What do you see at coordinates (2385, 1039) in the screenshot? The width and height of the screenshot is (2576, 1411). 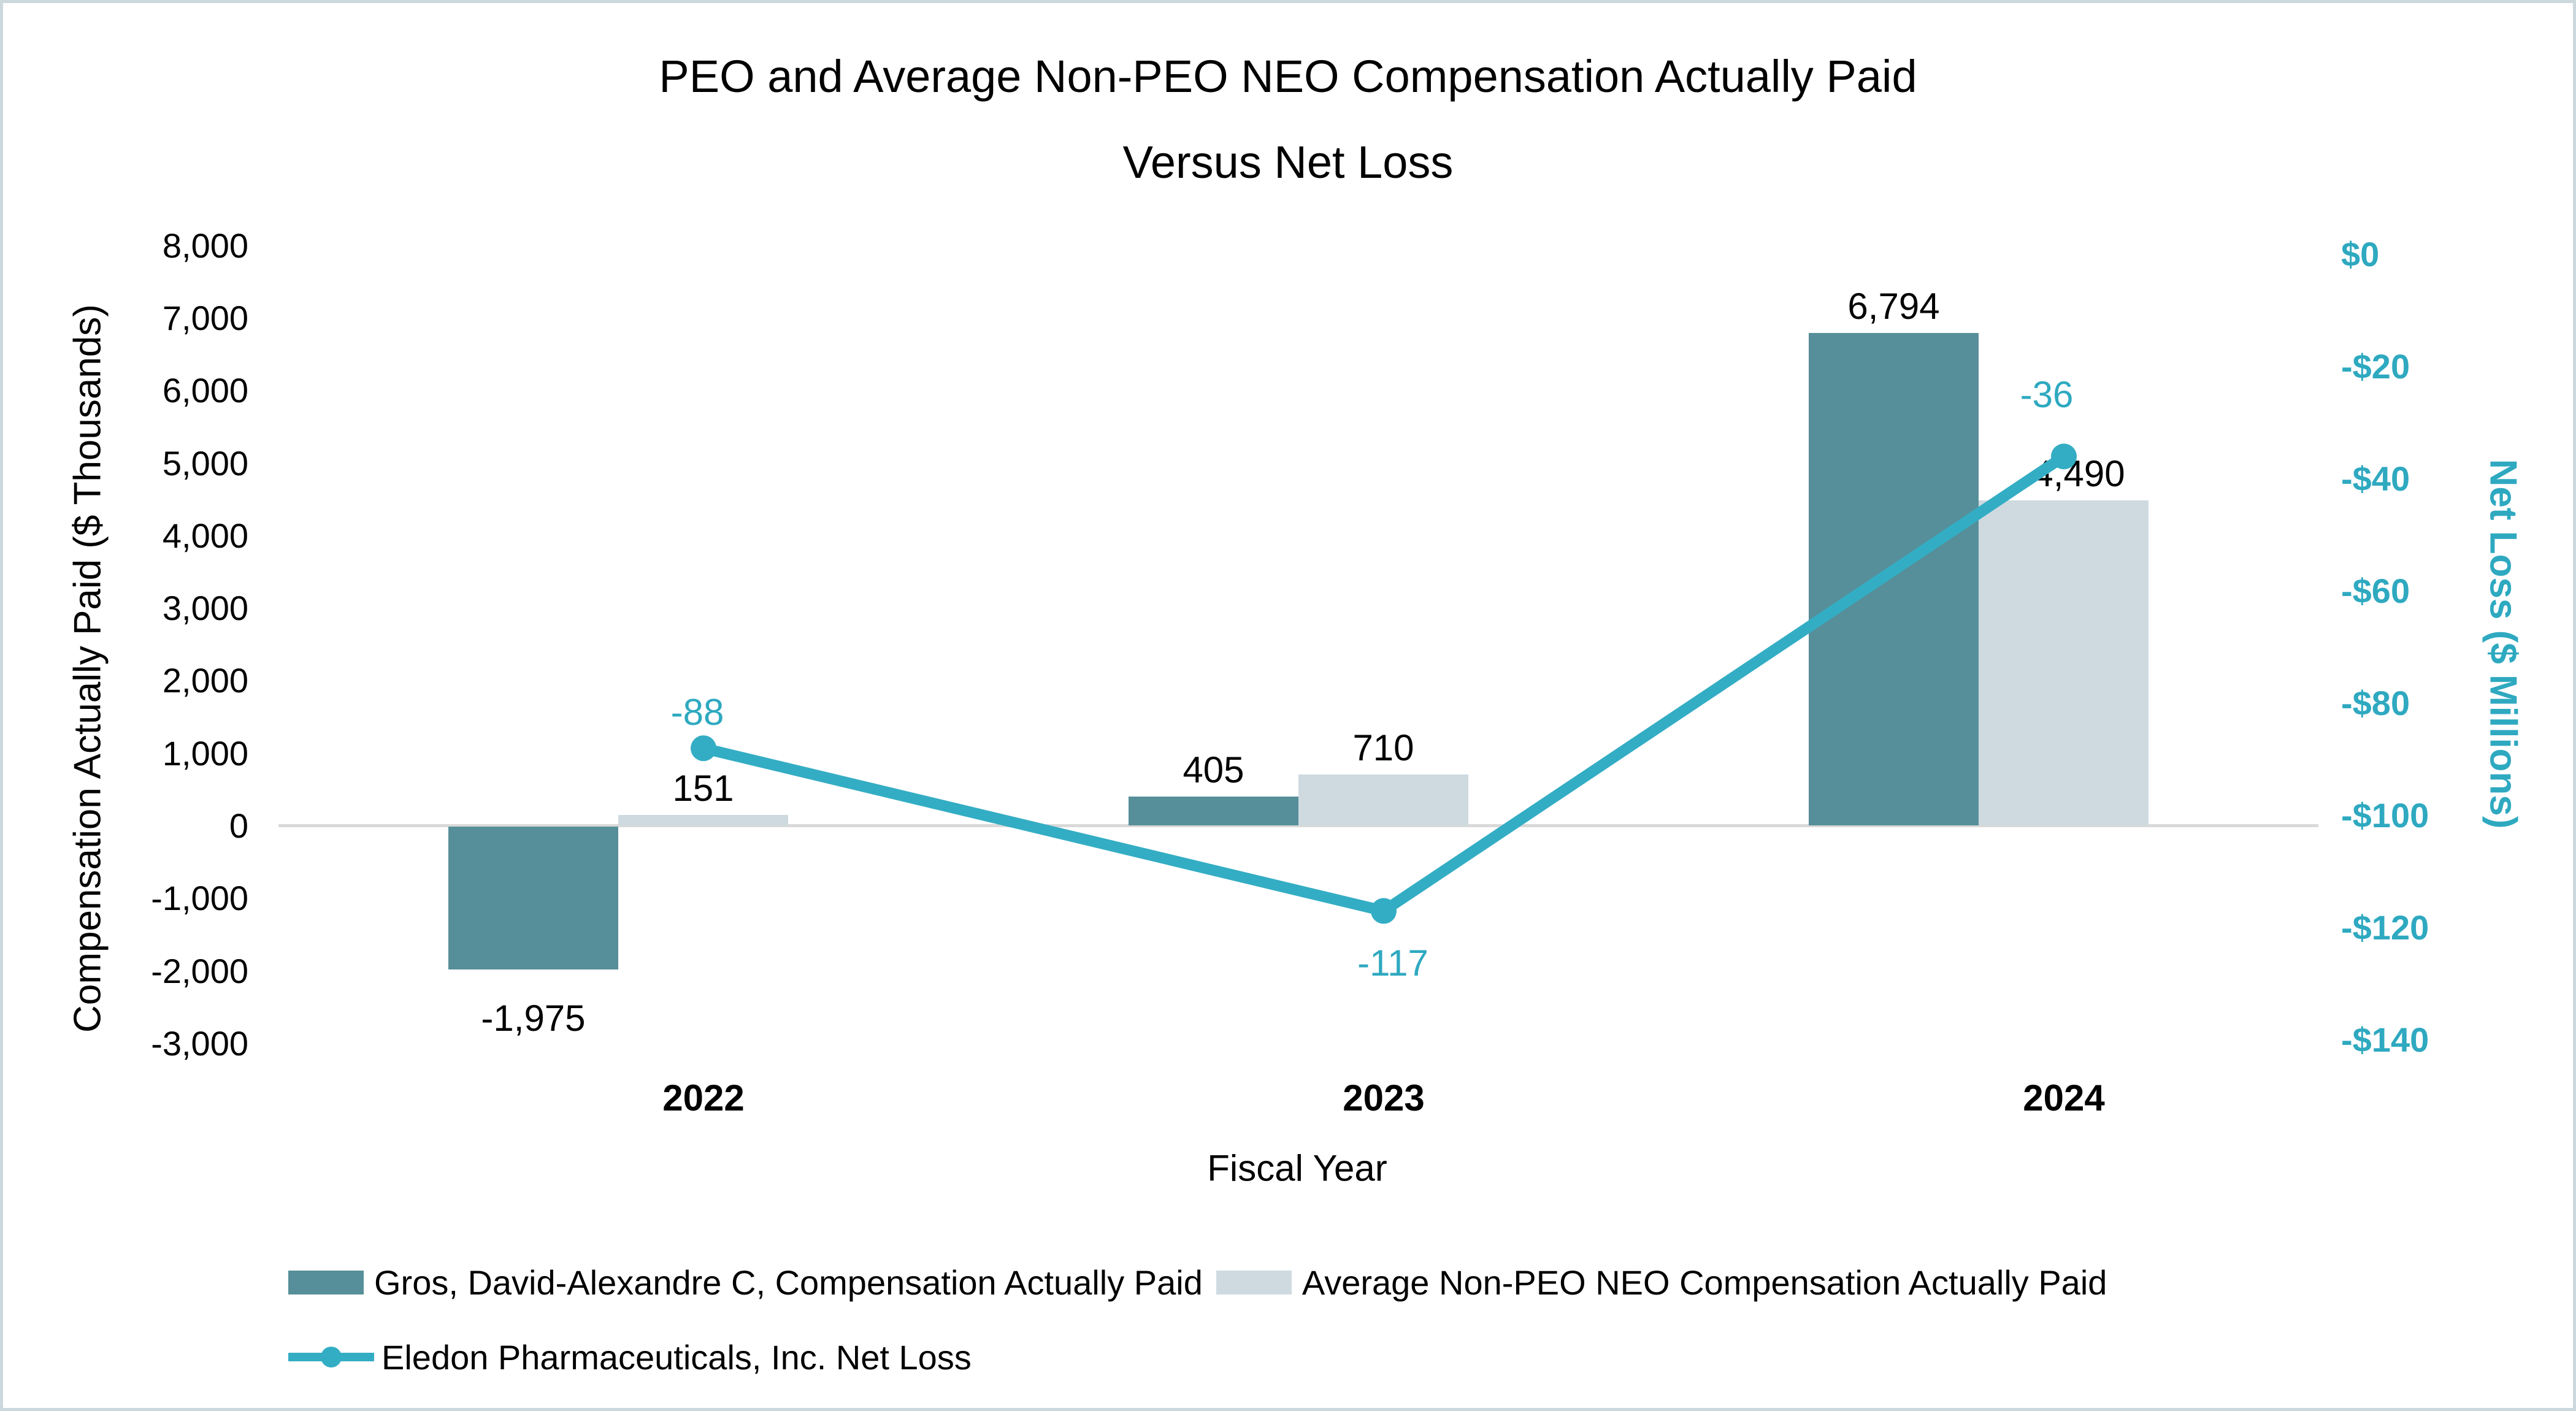 I see `right-axis-tick: -$140` at bounding box center [2385, 1039].